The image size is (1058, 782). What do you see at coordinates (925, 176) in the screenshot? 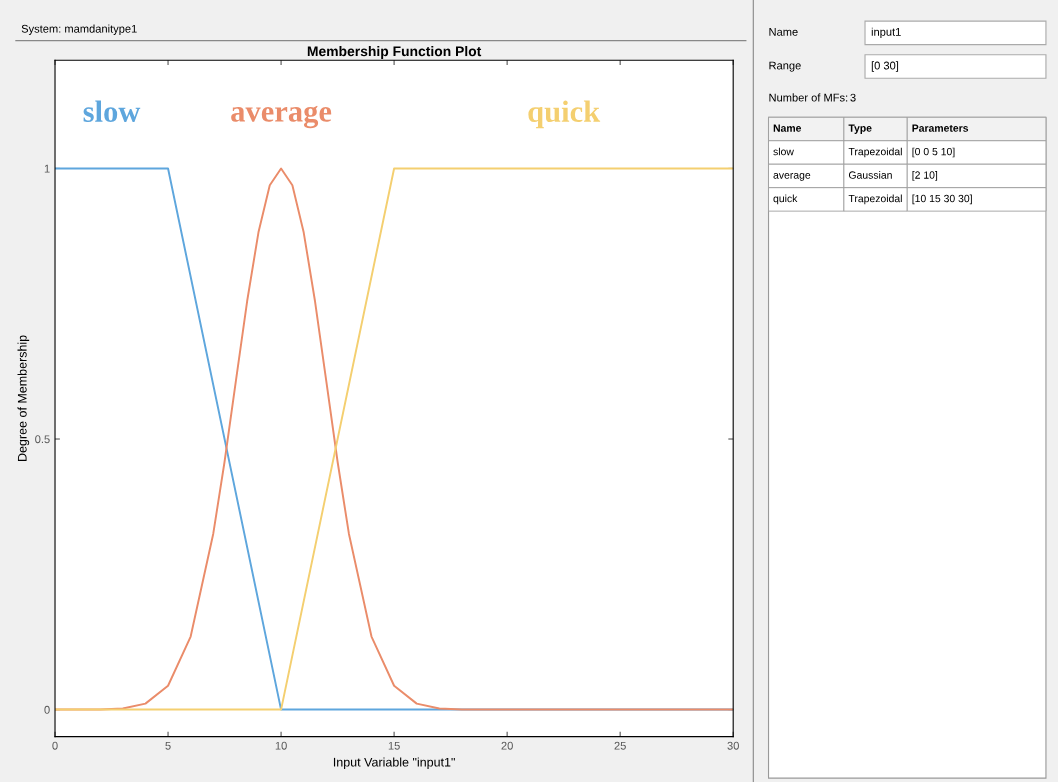
I see `text: [2 10]` at bounding box center [925, 176].